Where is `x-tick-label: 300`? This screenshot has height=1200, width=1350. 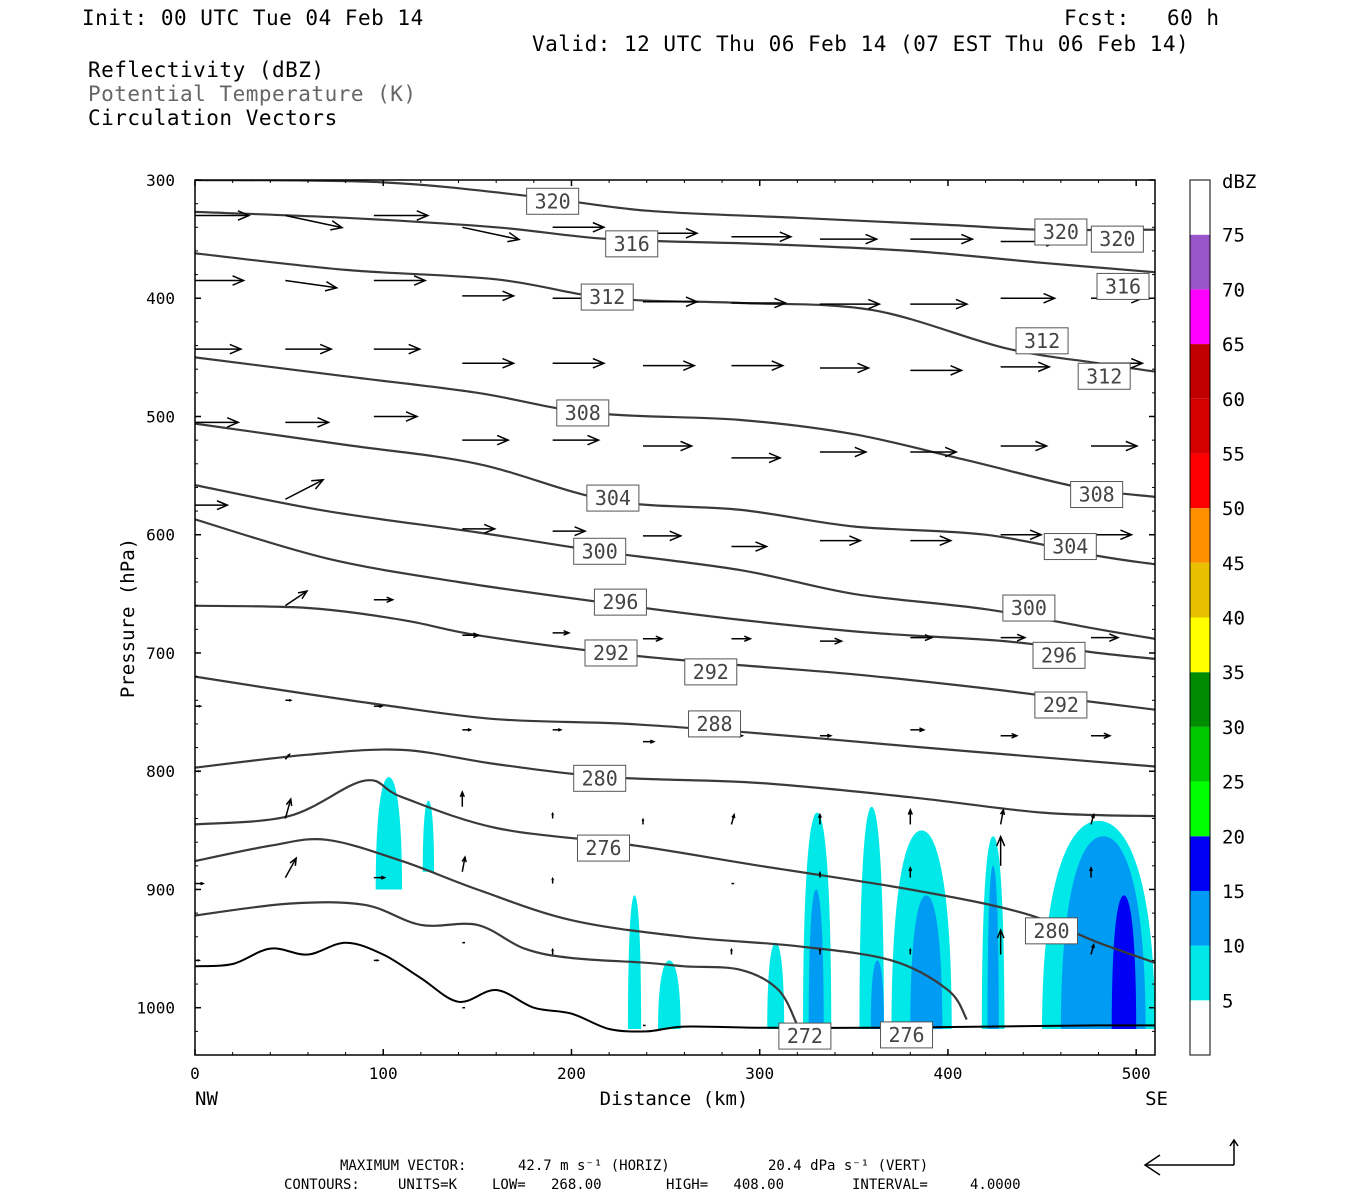 x-tick-label: 300 is located at coordinates (759, 1073).